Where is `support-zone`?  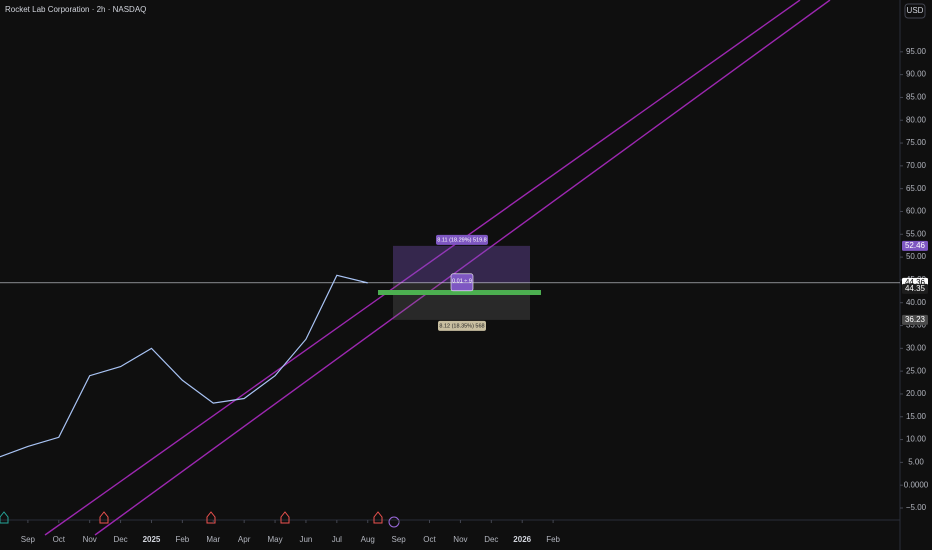 support-zone is located at coordinates (459, 292).